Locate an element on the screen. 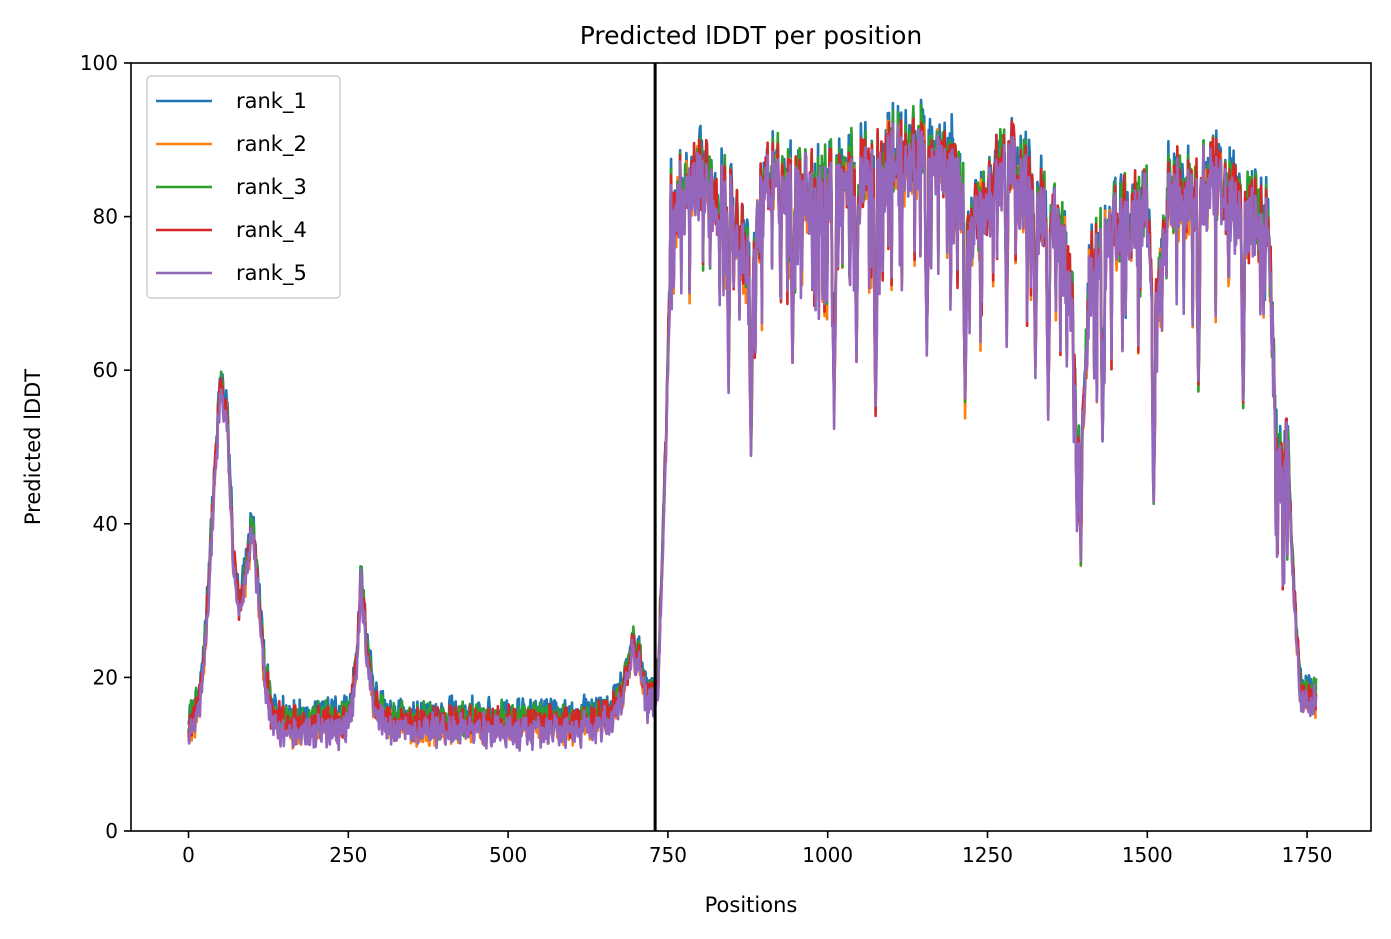 This screenshot has height=939, width=1391. x-axis-title: Positions is located at coordinates (751, 905).